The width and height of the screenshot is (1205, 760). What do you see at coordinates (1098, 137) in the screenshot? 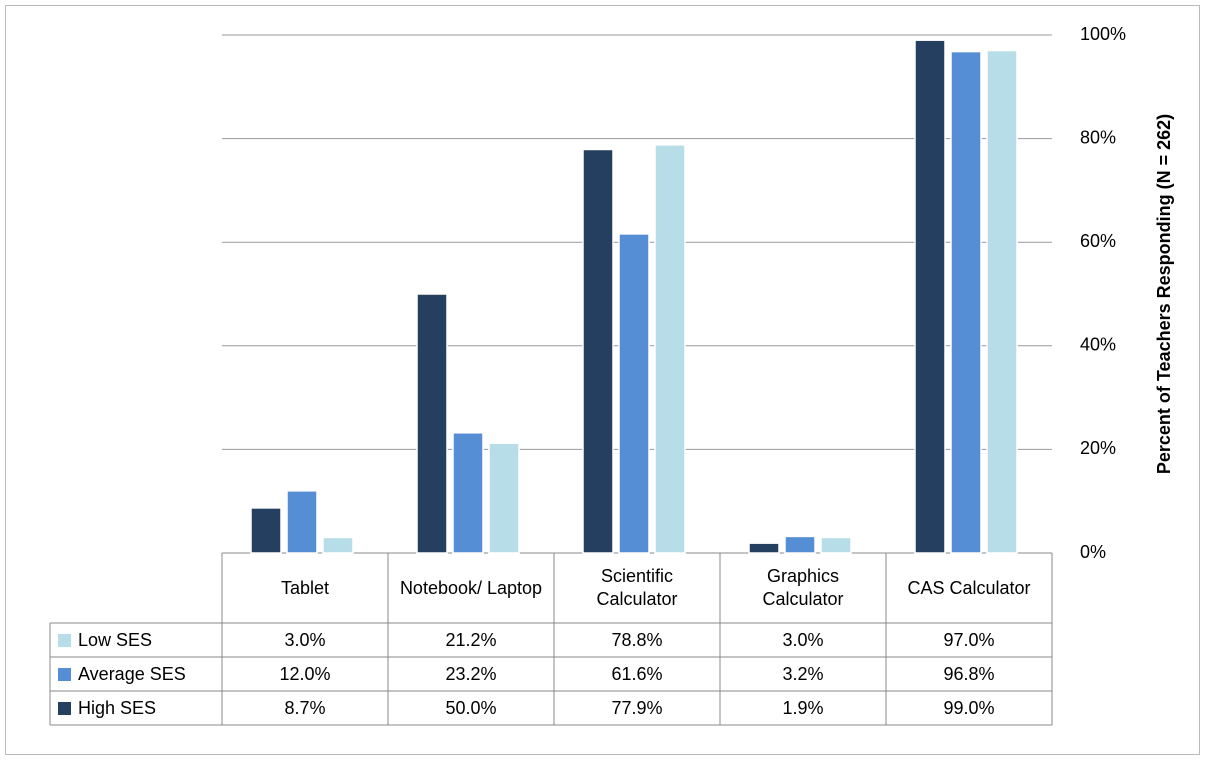
I see `y-tick-label: 80%` at bounding box center [1098, 137].